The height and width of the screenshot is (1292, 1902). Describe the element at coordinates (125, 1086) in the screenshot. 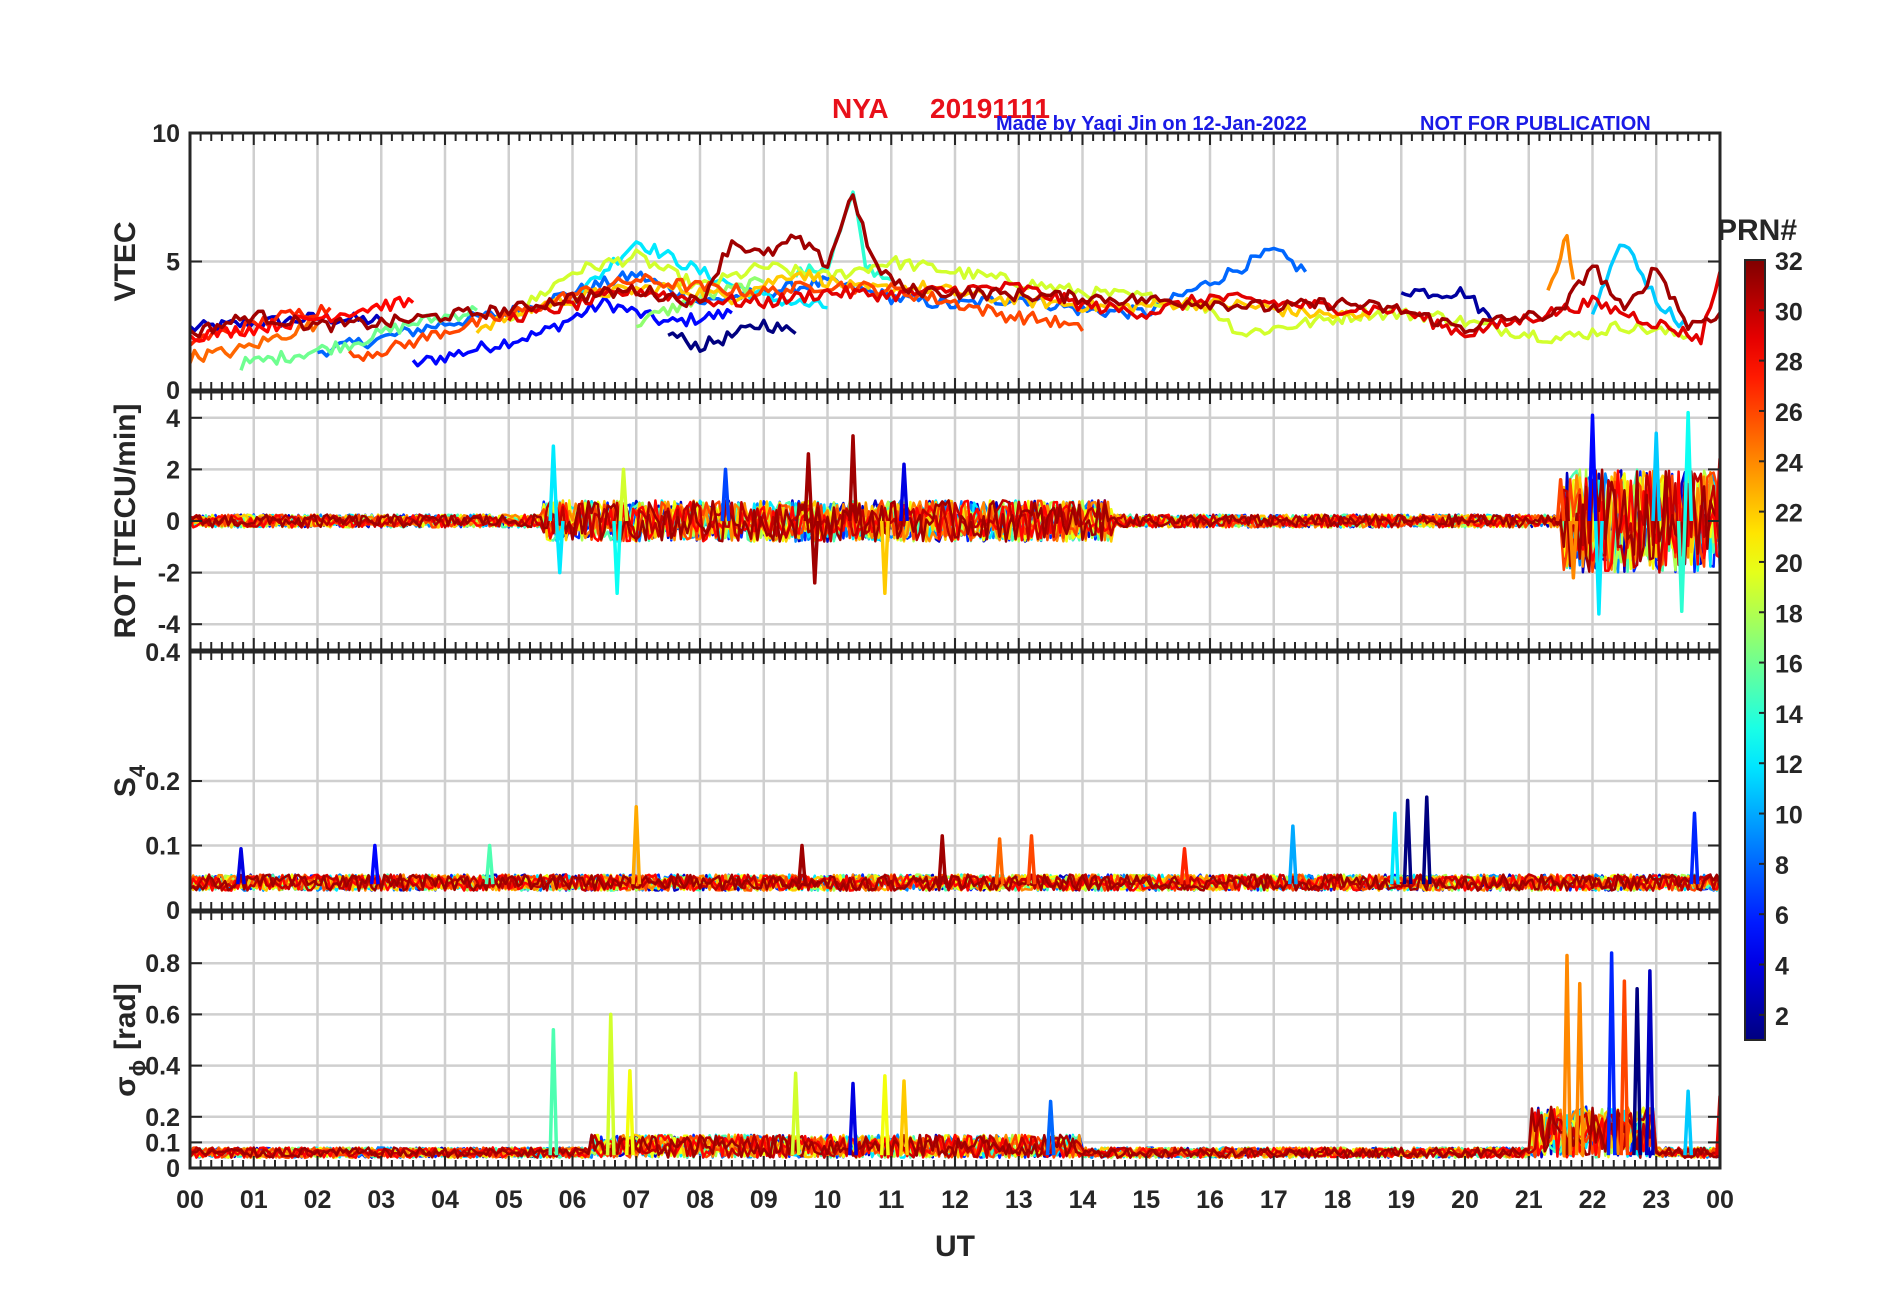

I see `y-axis-label-main: σ` at that location.